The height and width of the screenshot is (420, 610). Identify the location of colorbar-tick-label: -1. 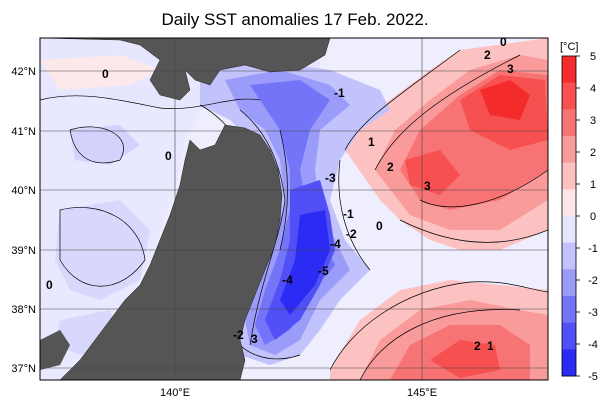
(593, 249).